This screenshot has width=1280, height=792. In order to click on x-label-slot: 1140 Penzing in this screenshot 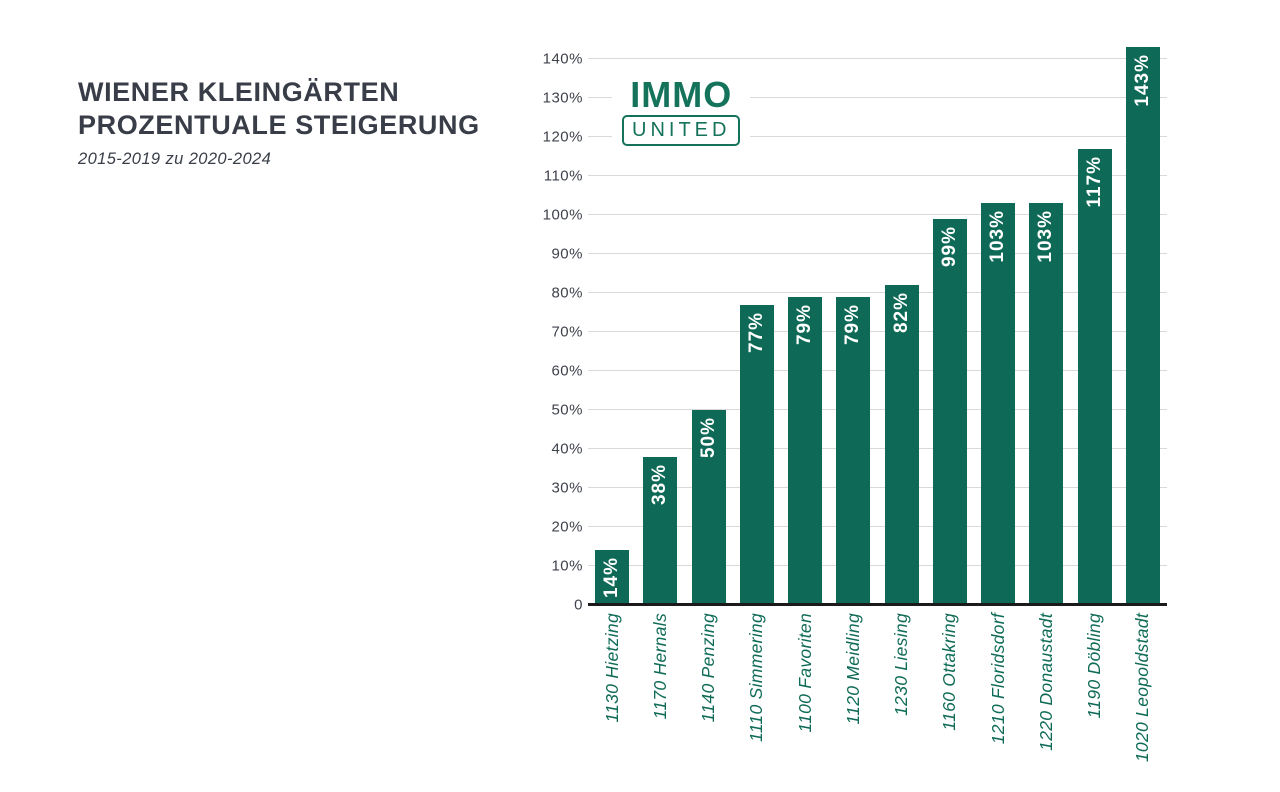, I will do `click(709, 698)`.